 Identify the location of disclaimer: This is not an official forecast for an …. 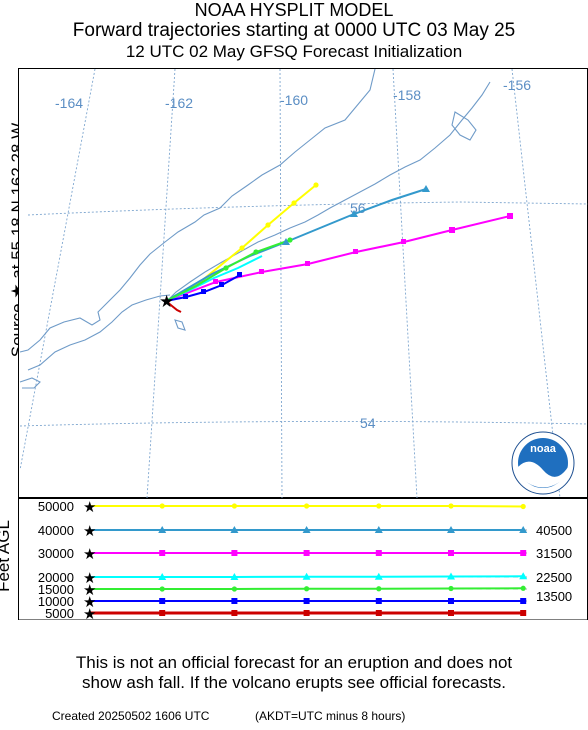
(294, 673).